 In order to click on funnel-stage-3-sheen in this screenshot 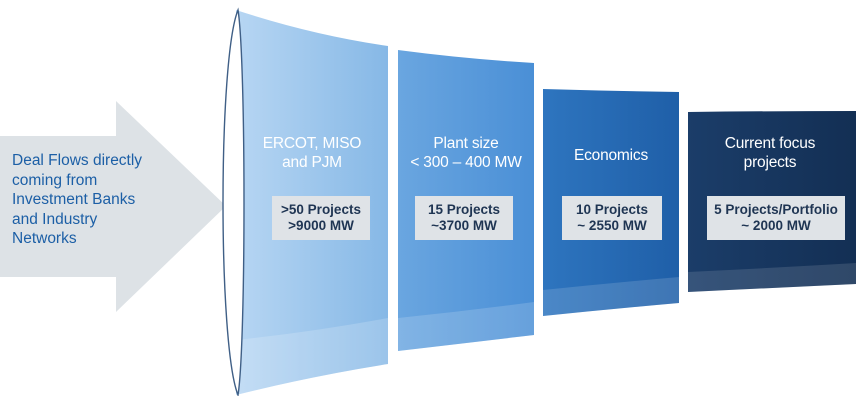, I will do `click(611, 296)`.